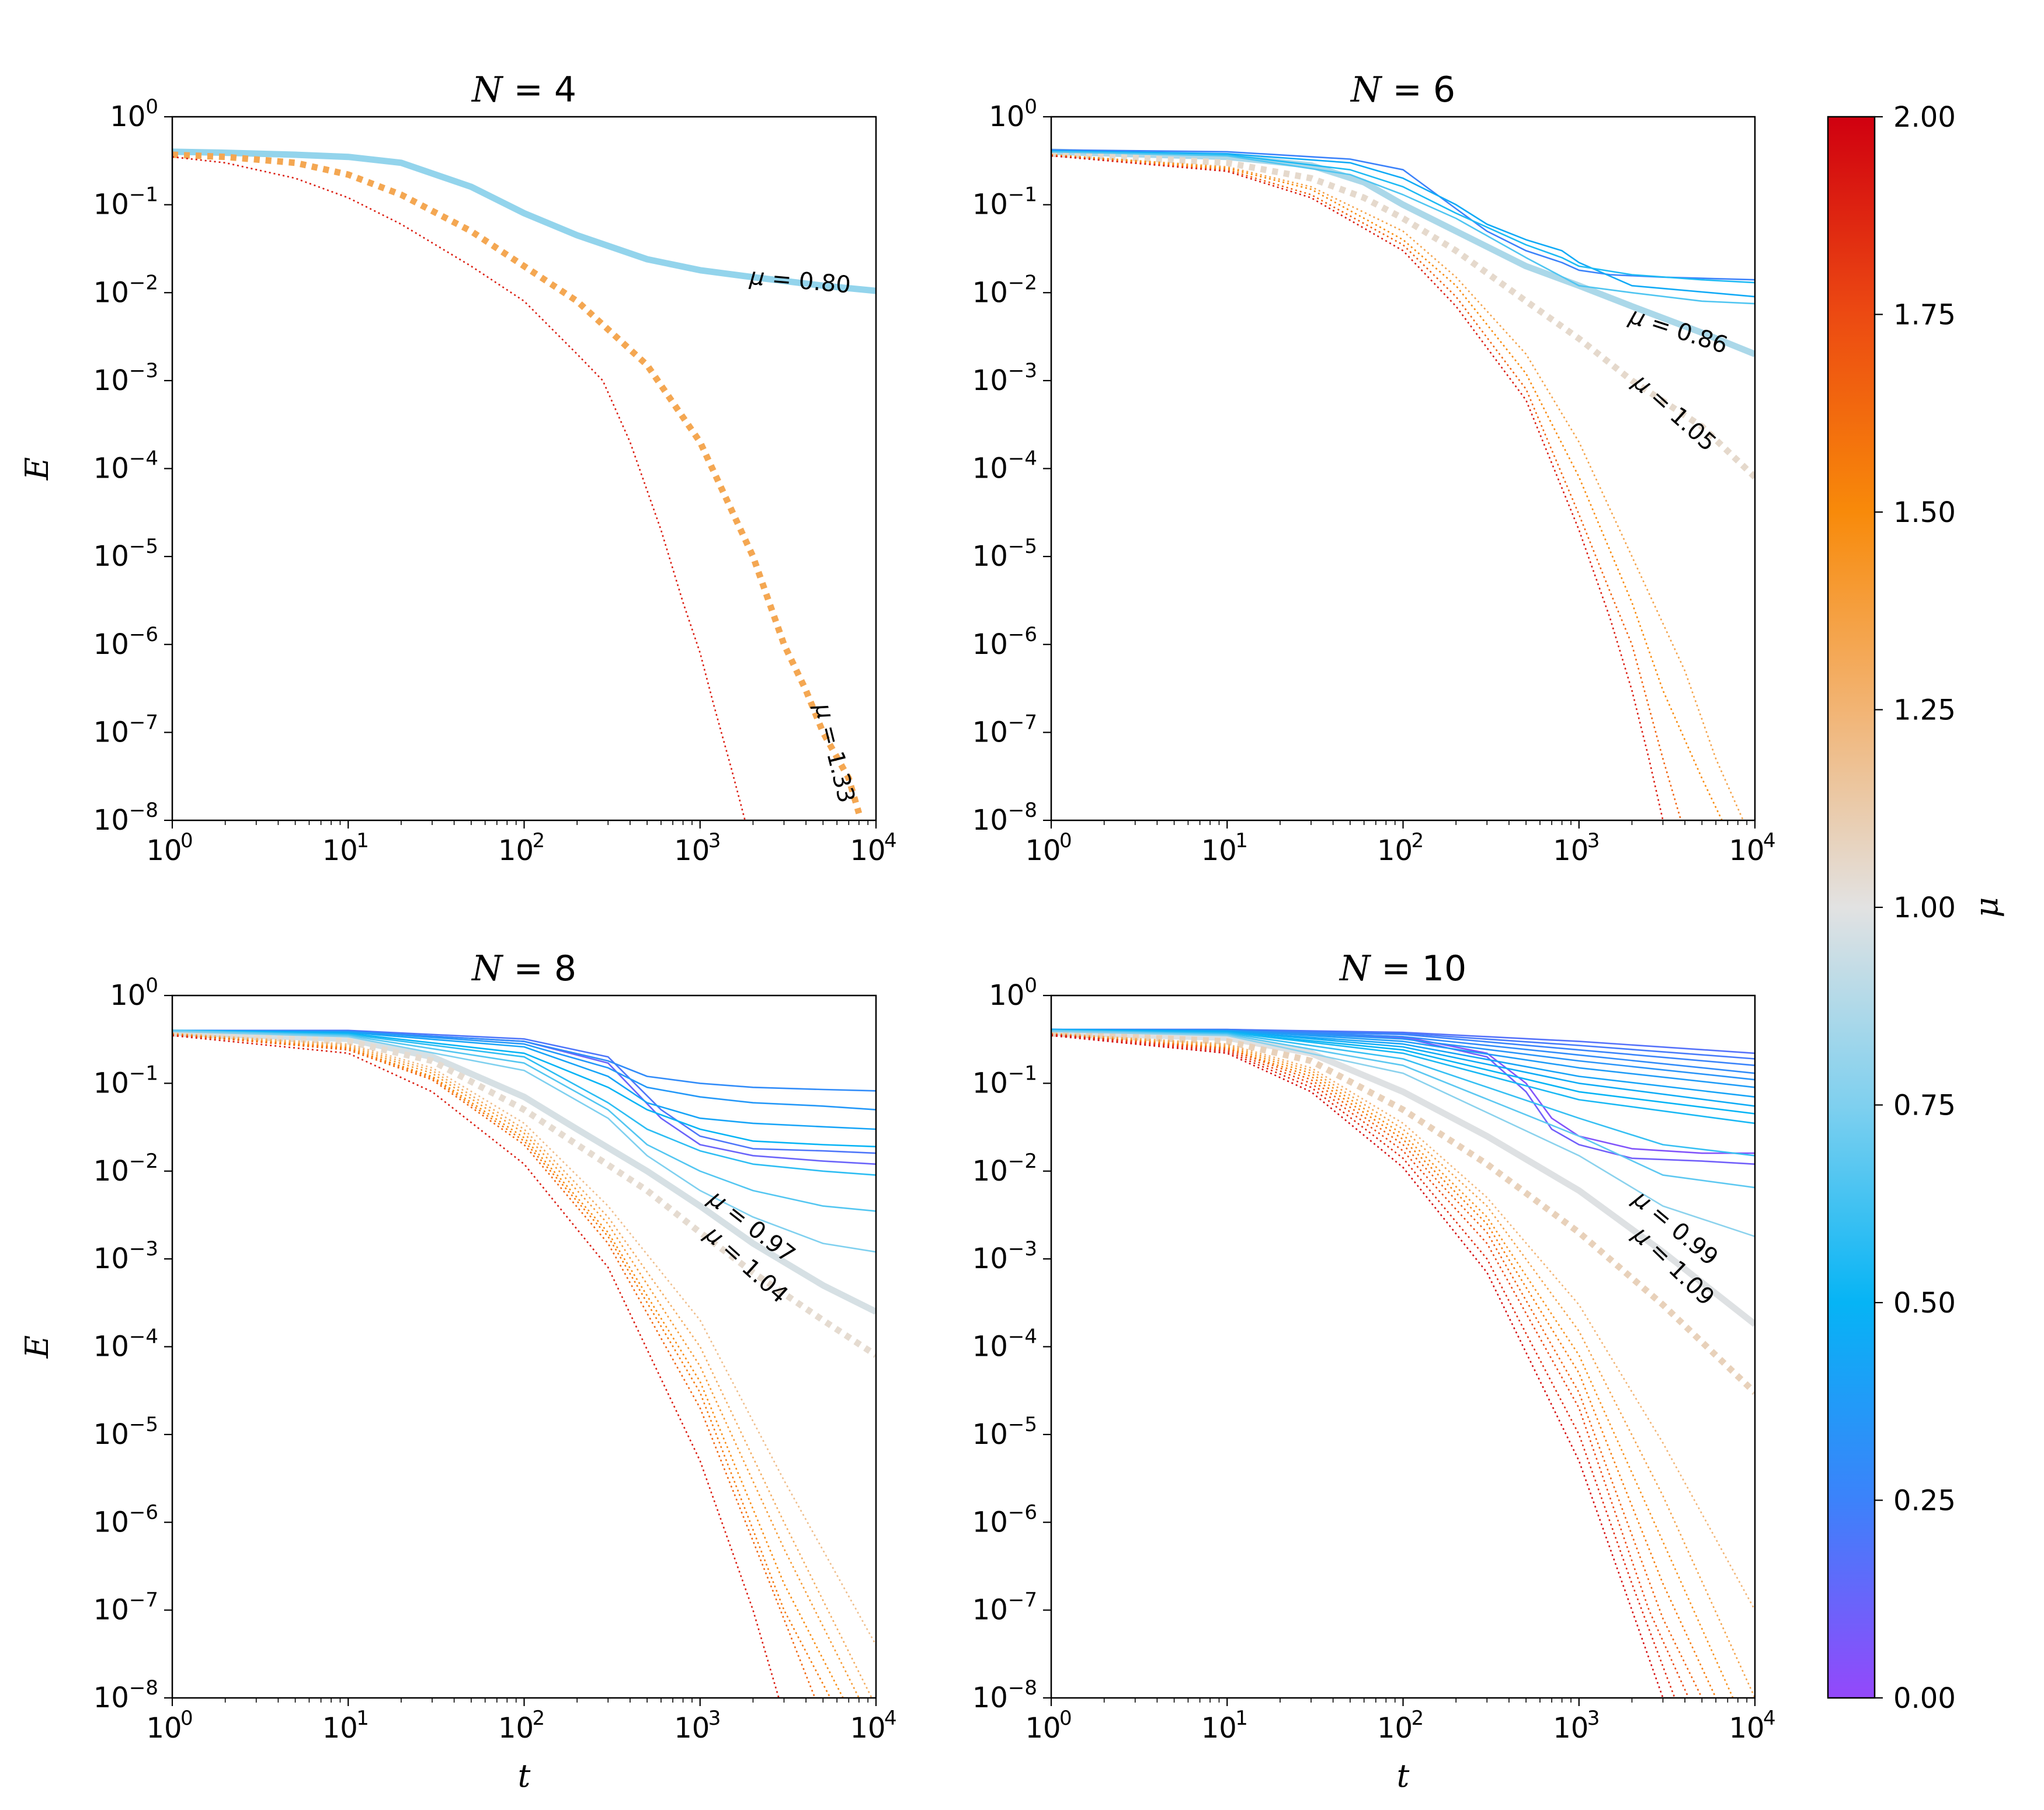  What do you see at coordinates (1403, 1109) in the screenshot?
I see `series-line-mu-0.68` at bounding box center [1403, 1109].